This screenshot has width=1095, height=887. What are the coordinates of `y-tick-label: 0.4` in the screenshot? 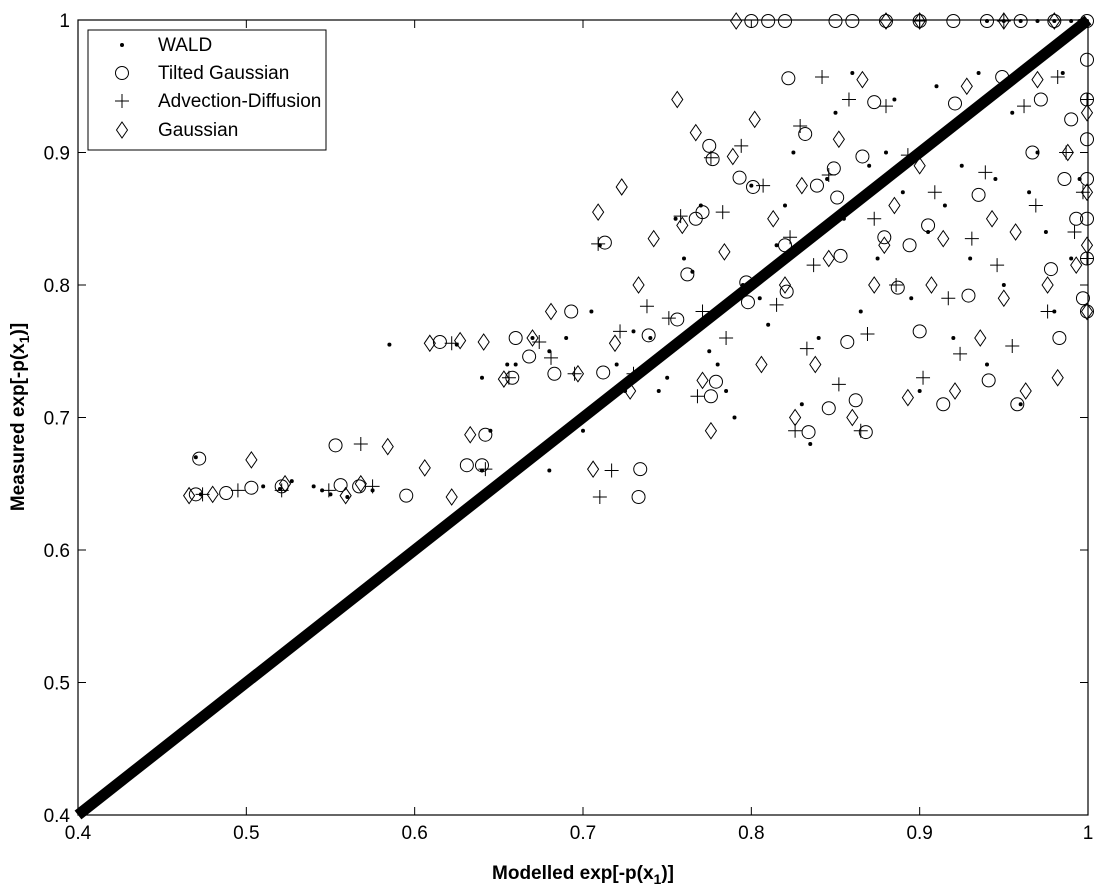 It's located at (57, 816).